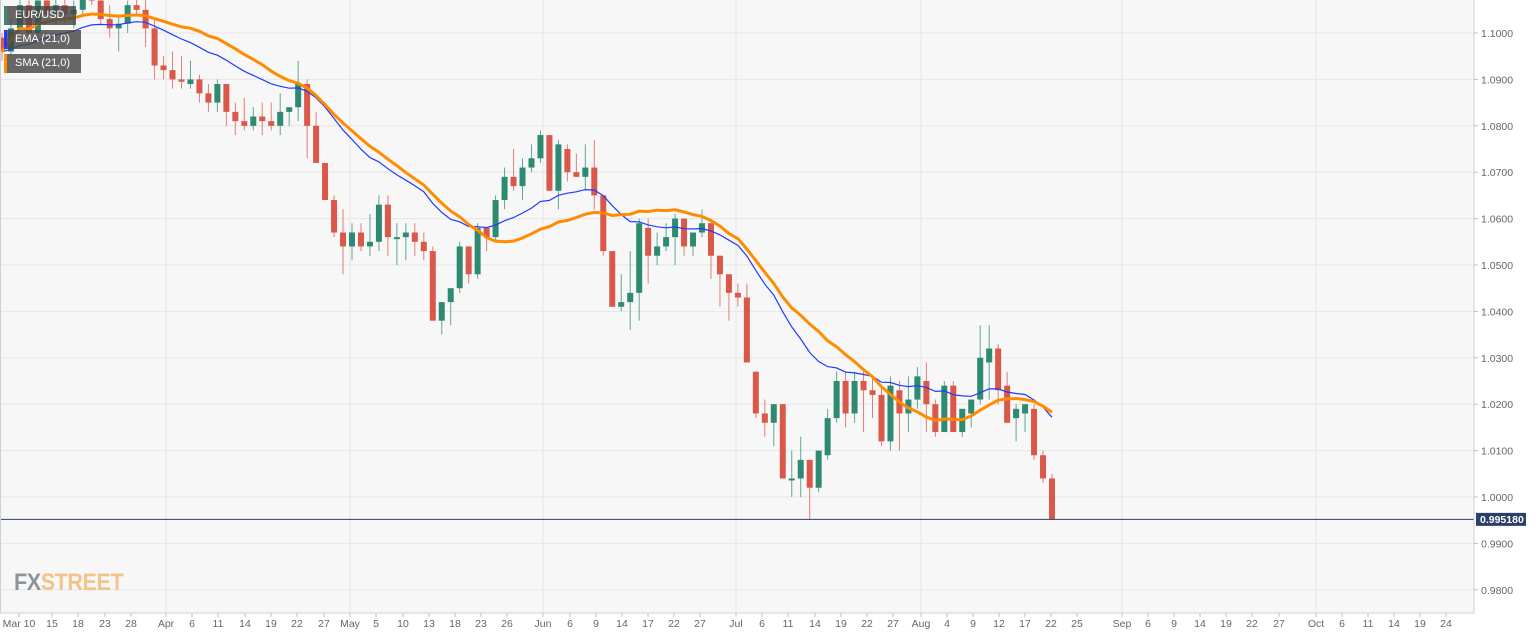 The width and height of the screenshot is (1536, 640). I want to click on svg-text: 1.1000, so click(1497, 34).